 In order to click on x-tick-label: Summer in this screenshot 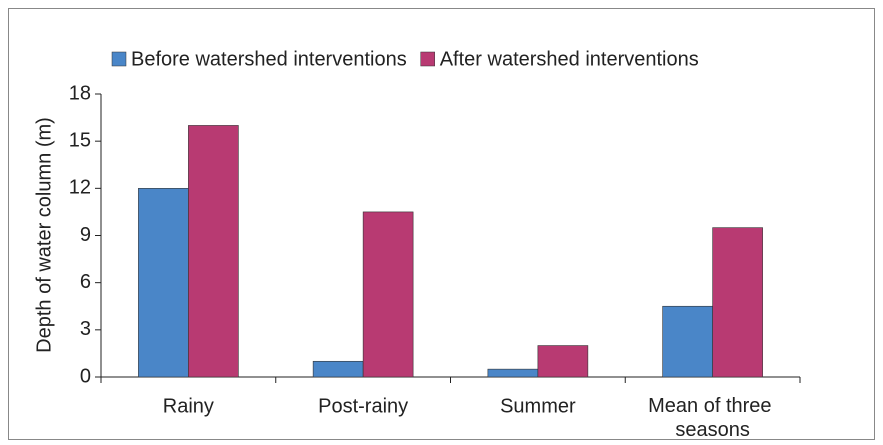, I will do `click(538, 406)`.